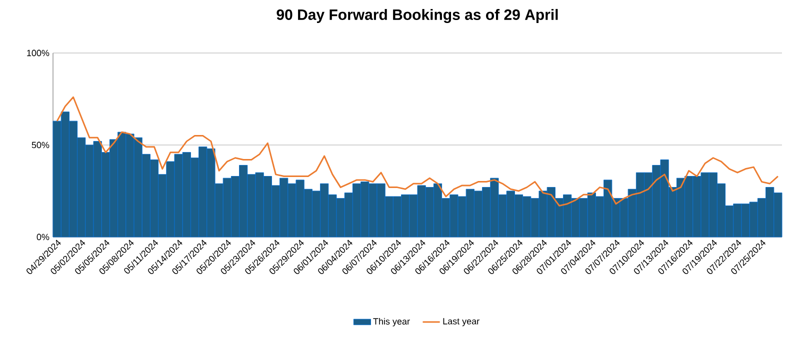  What do you see at coordinates (417, 16) in the screenshot?
I see `chart-title: 90 Day Forward Bookings as of 29 April` at bounding box center [417, 16].